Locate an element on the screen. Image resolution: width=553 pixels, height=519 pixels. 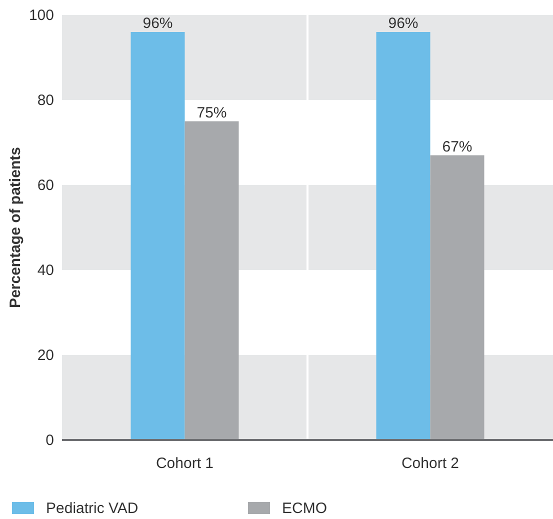
legend-label: Pediatric VAD is located at coordinates (92, 508).